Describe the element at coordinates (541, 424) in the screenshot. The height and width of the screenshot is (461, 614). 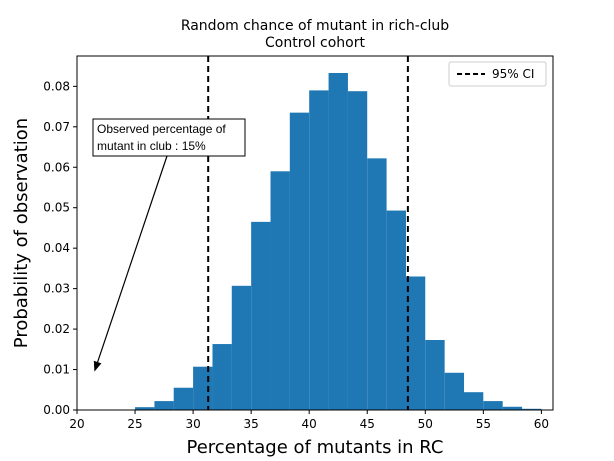
I see `x-tick-label: 60` at that location.